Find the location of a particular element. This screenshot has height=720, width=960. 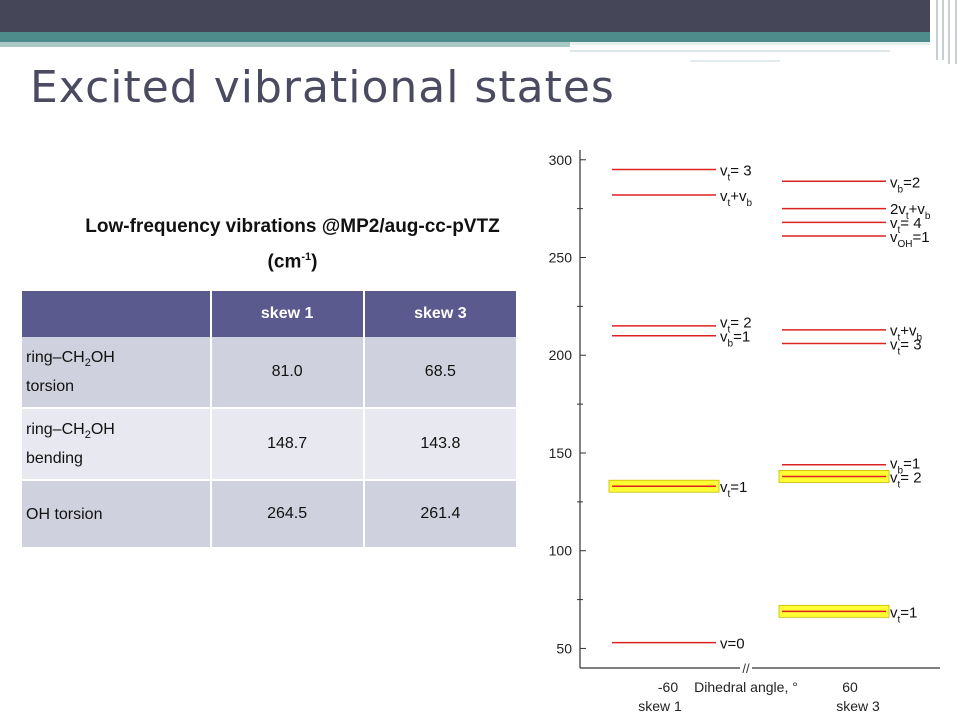

cell-skew3: 261.4 is located at coordinates (441, 514).